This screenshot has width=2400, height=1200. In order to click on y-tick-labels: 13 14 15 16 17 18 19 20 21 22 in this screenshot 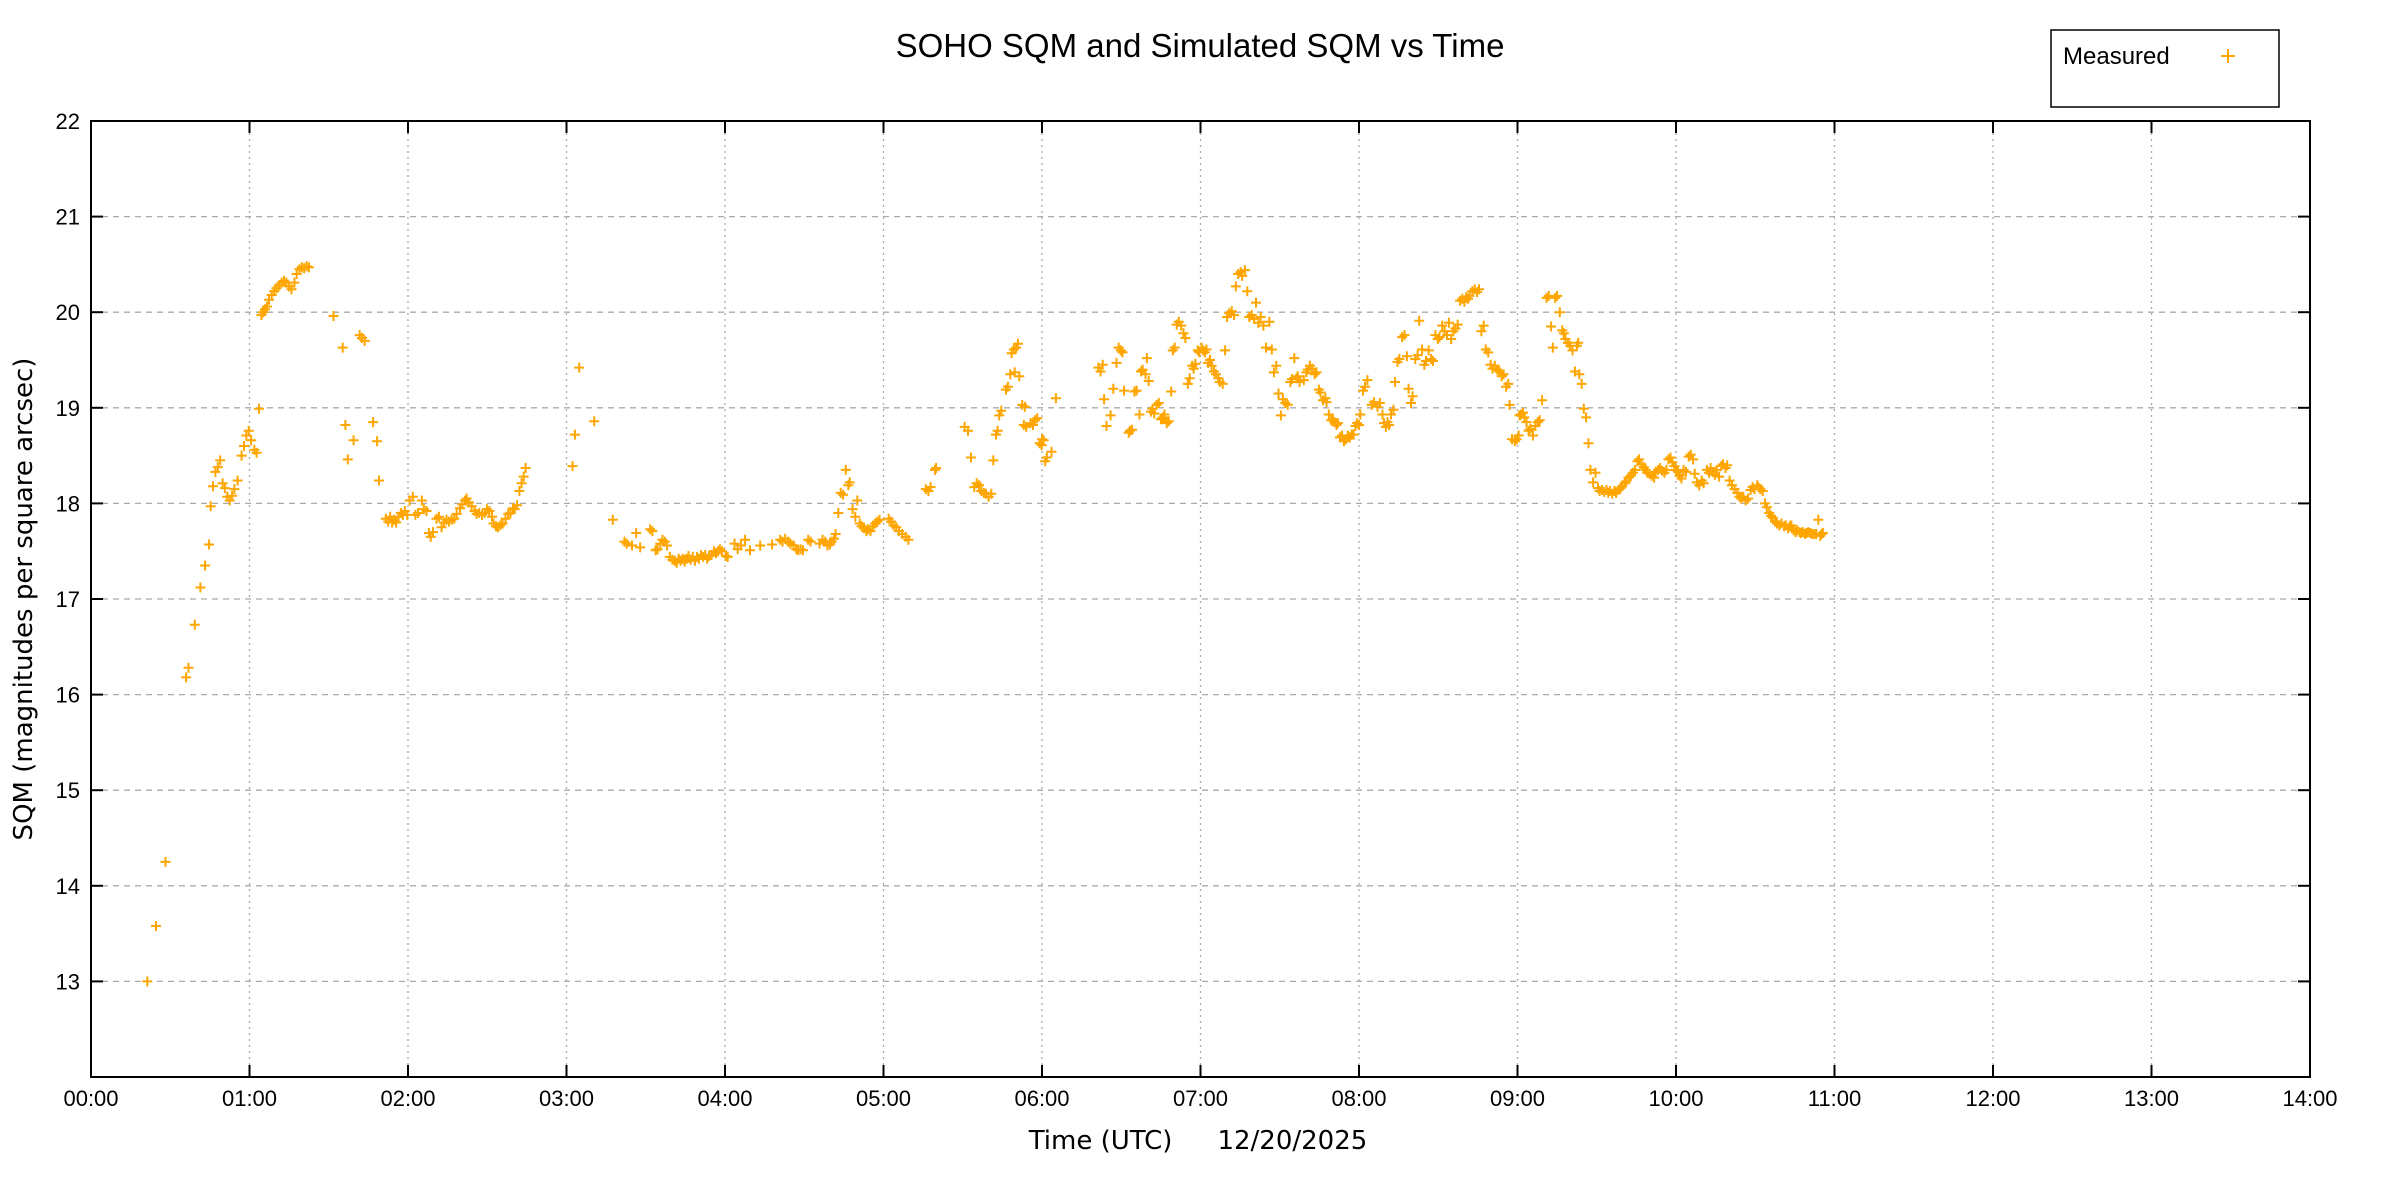, I will do `click(68, 551)`.